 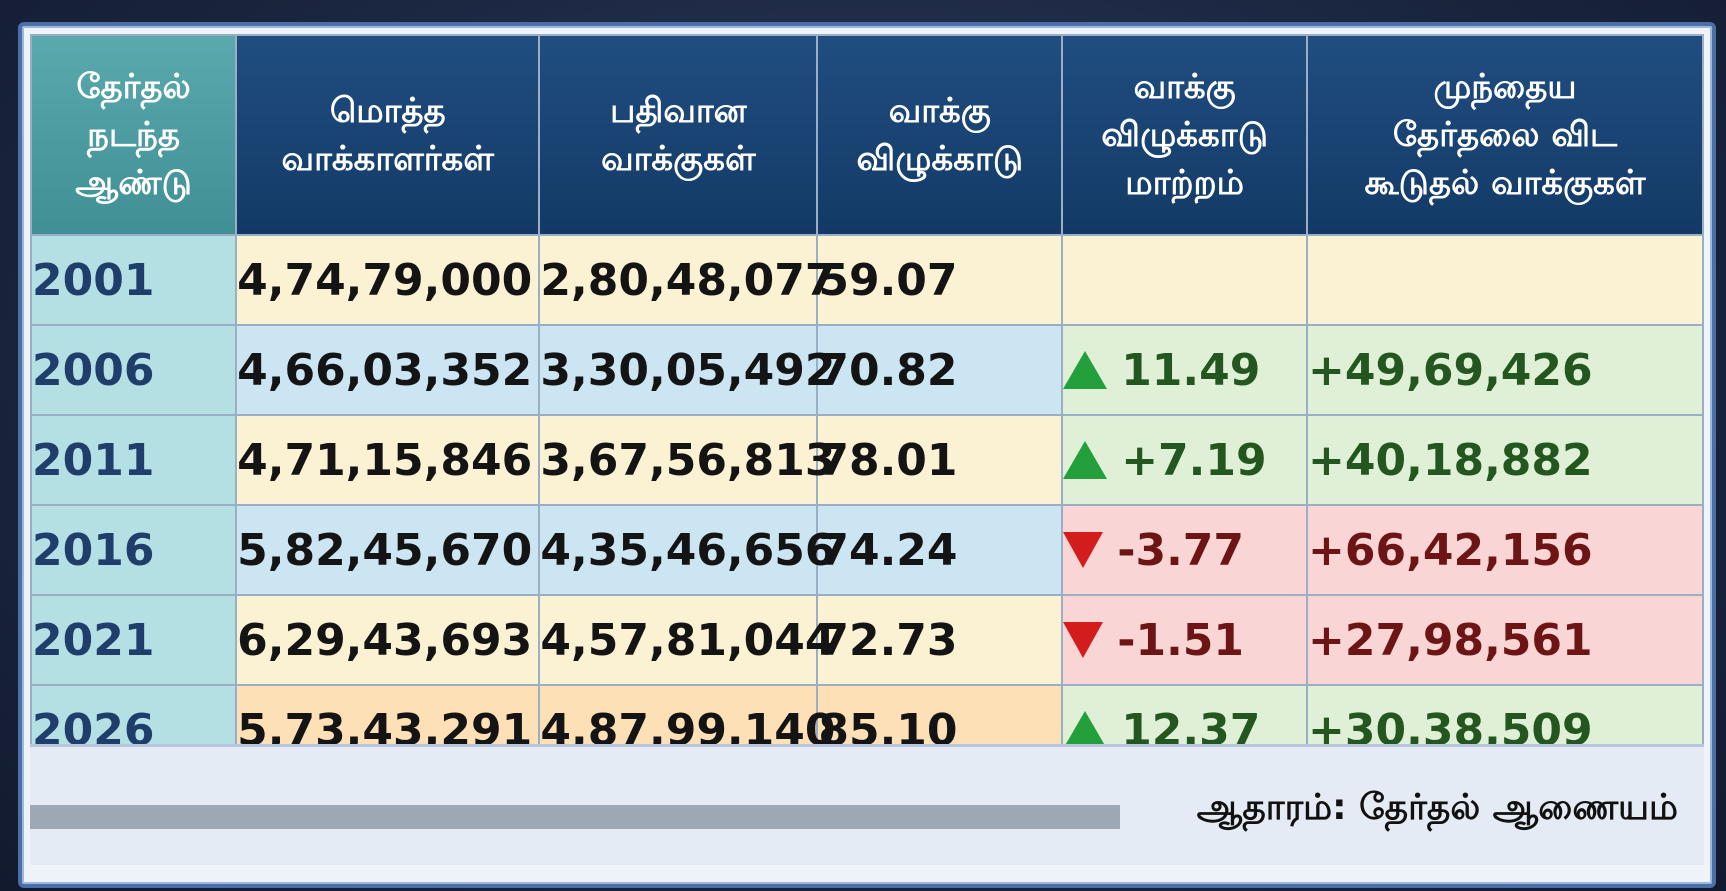 I want to click on cell-turnout: 74.24, so click(x=940, y=550).